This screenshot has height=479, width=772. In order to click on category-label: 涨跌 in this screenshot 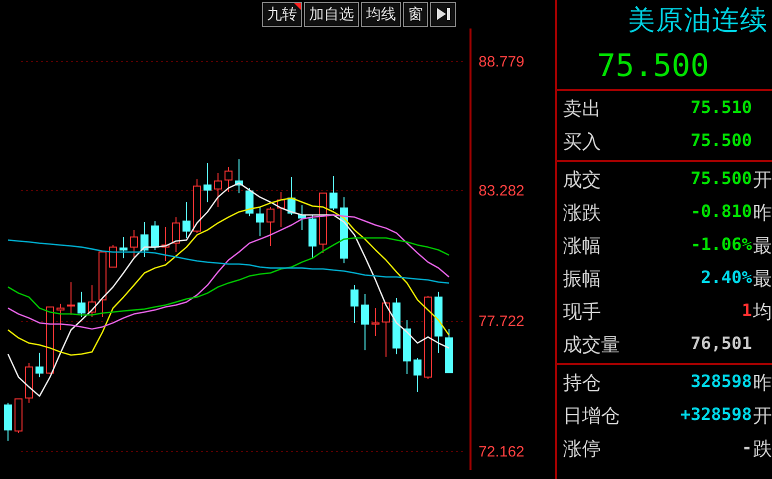, I will do `click(582, 213)`.